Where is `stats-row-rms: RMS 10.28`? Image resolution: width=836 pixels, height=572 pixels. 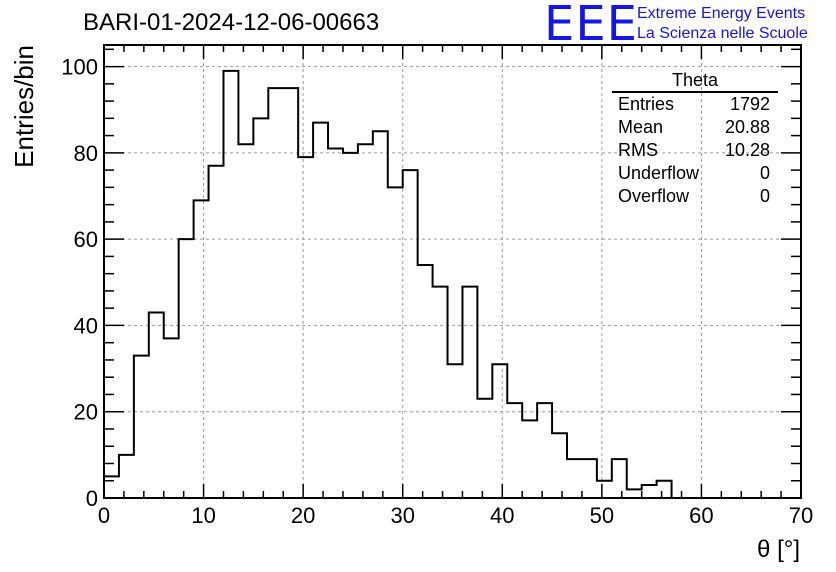 stats-row-rms: RMS 10.28 is located at coordinates (695, 150).